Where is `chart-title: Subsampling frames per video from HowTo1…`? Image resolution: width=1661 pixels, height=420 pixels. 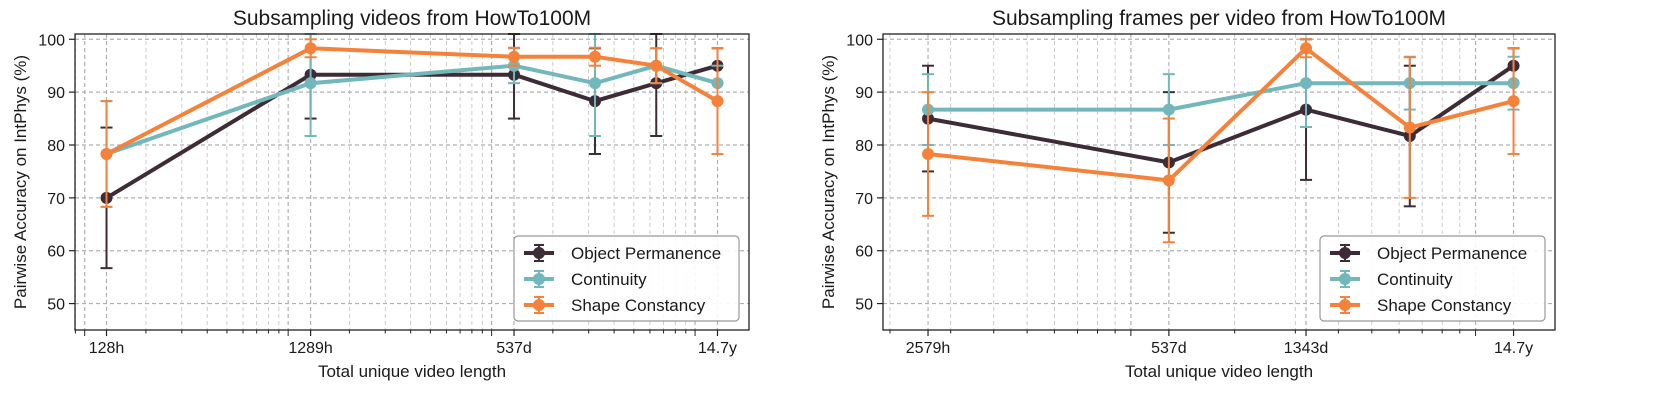
chart-title: Subsampling frames per video from HowTo1… is located at coordinates (1219, 18).